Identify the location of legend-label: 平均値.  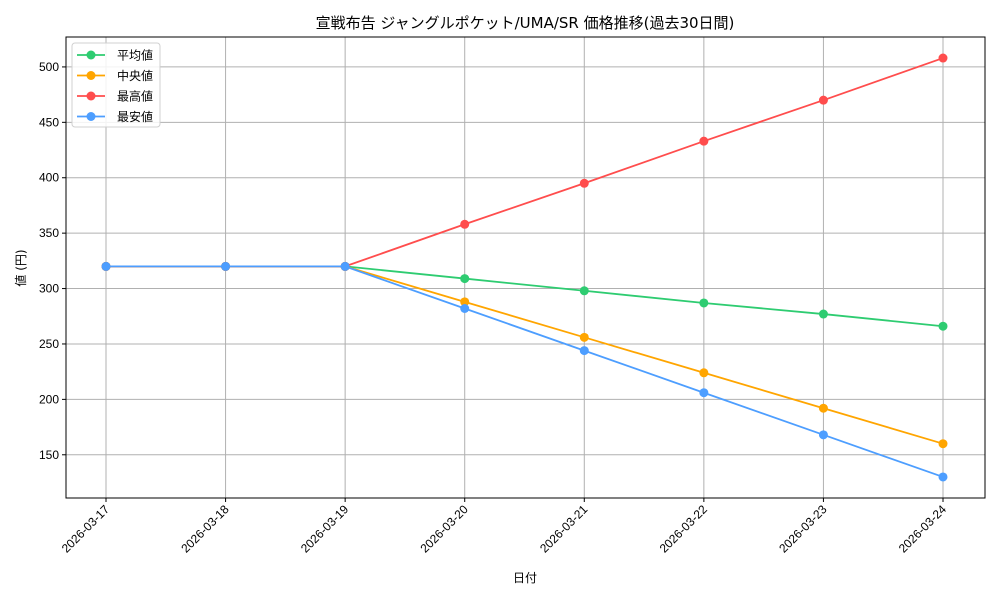
(135, 55).